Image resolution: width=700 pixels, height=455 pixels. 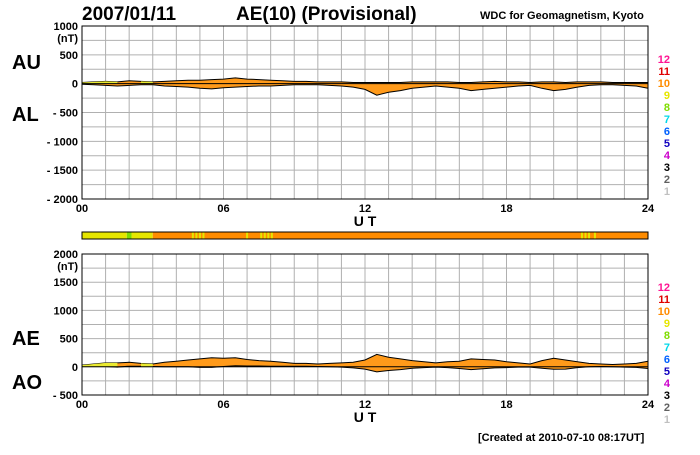 I want to click on au-label: AU, so click(x=26, y=63).